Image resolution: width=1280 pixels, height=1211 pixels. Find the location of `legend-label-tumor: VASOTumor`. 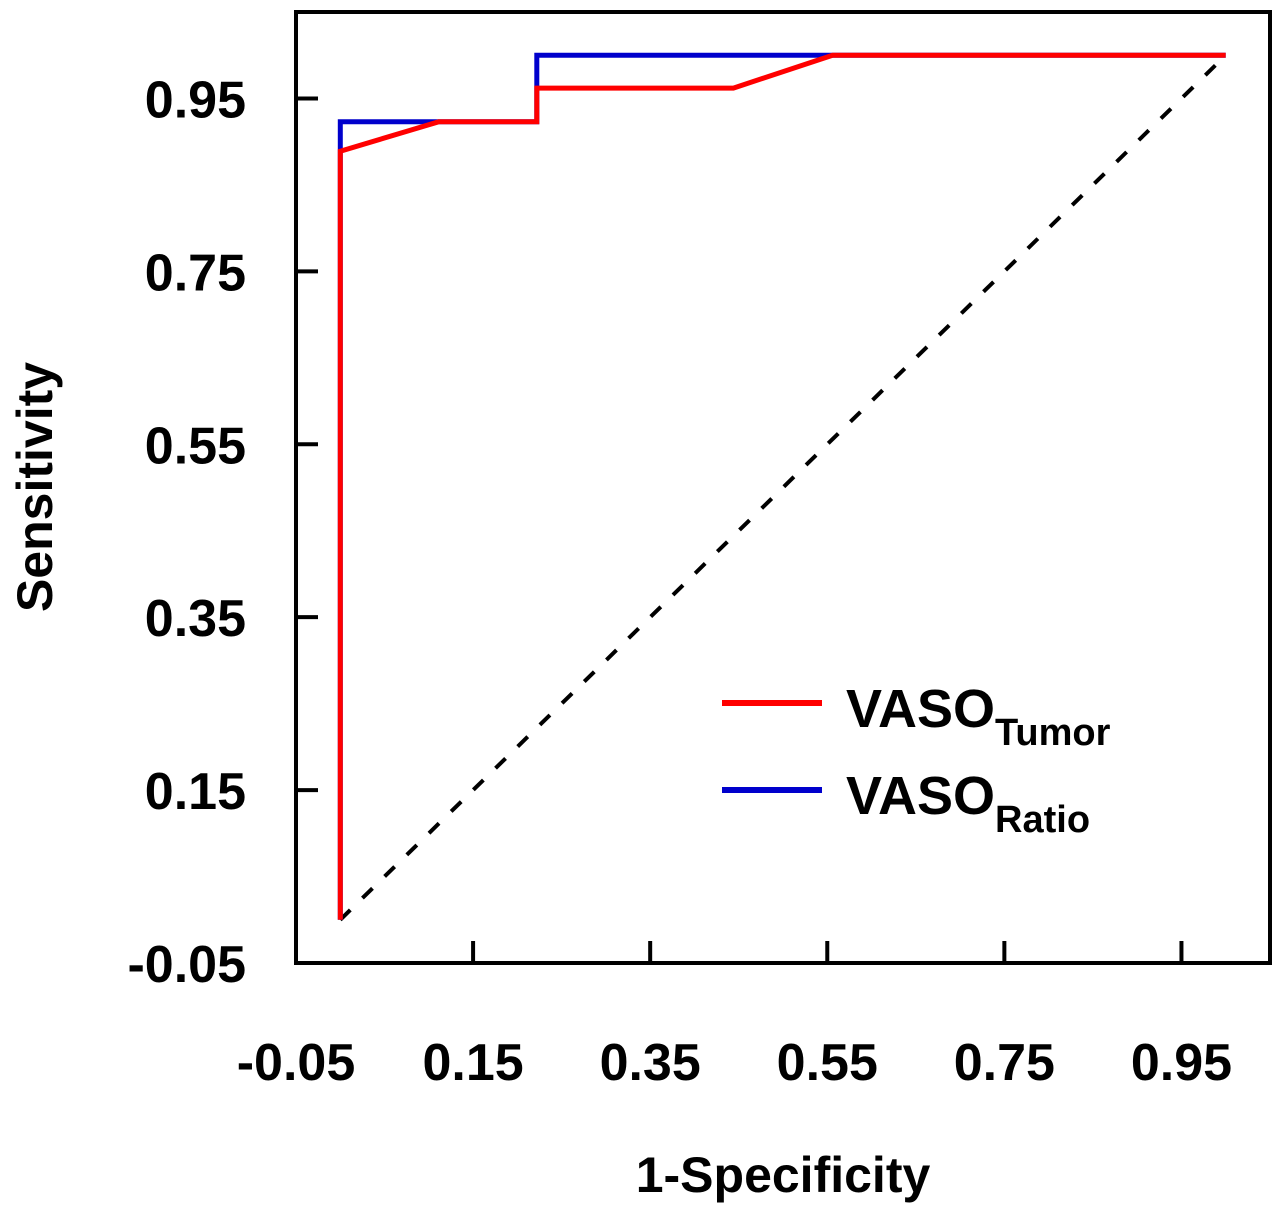

legend-label-tumor: VASOTumor is located at coordinates (978, 716).